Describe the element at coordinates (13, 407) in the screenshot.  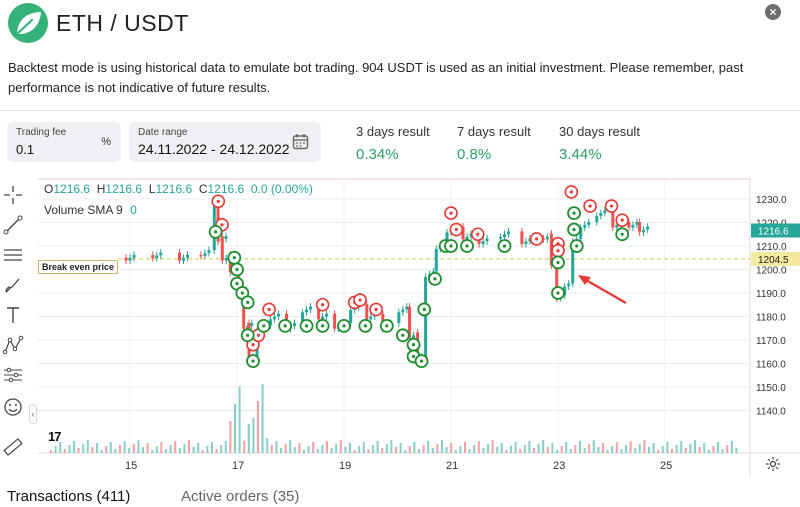
I see `emoji-icon` at that location.